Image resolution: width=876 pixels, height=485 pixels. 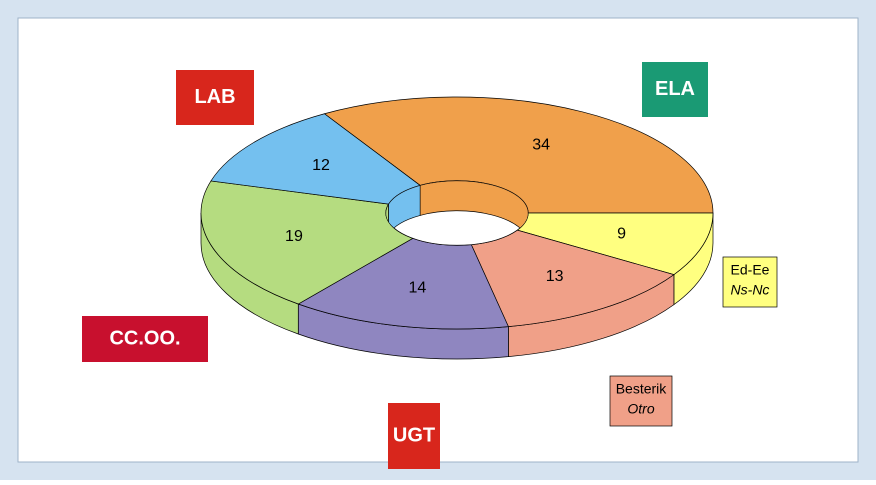 I want to click on data-label: 19, so click(x=294, y=236).